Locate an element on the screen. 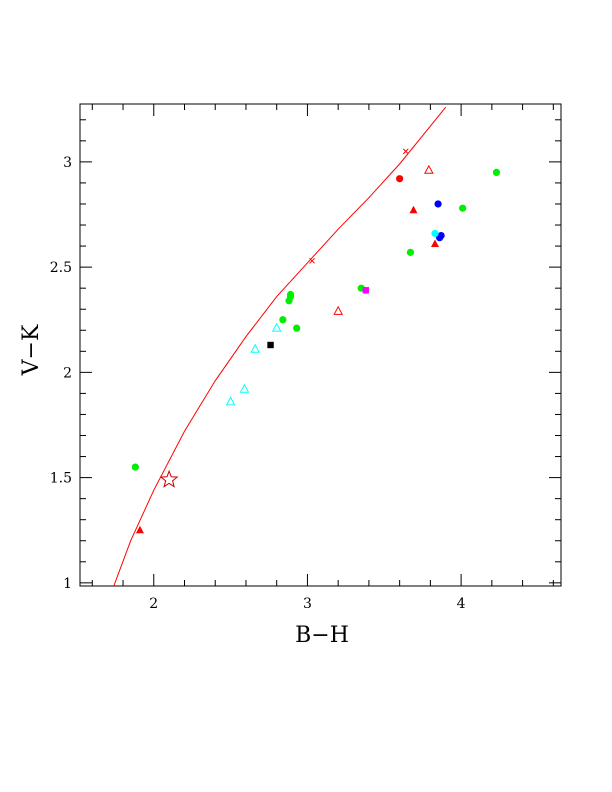 The image size is (612, 792). y-tick-label: 2.5 is located at coordinates (61, 268).